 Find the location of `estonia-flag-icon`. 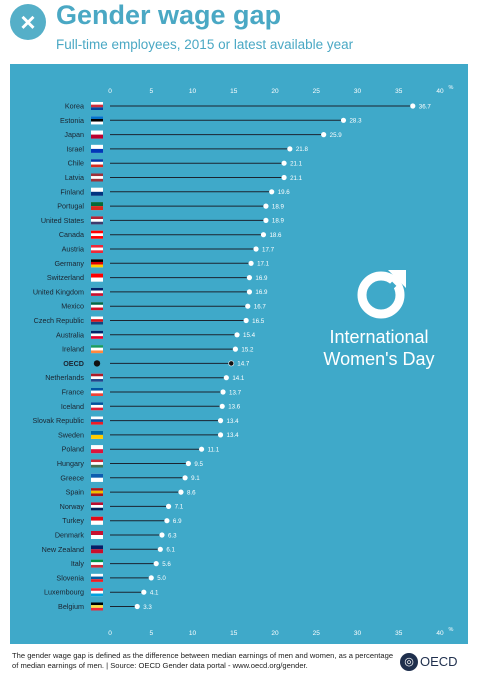

estonia-flag-icon is located at coordinates (97, 120).